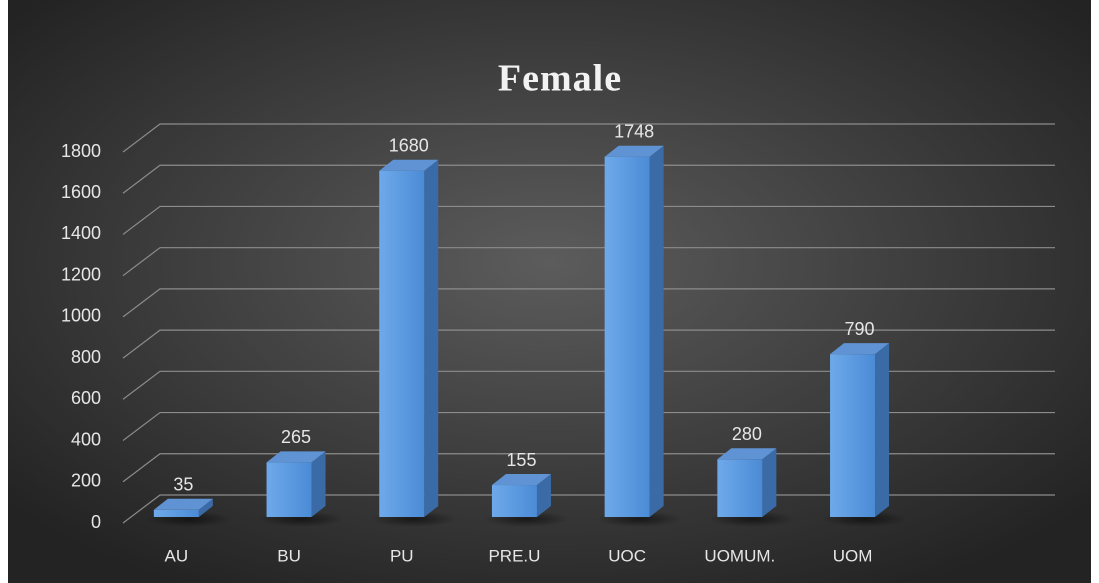 Image resolution: width=1099 pixels, height=583 pixels. I want to click on data-label: 155, so click(521, 460).